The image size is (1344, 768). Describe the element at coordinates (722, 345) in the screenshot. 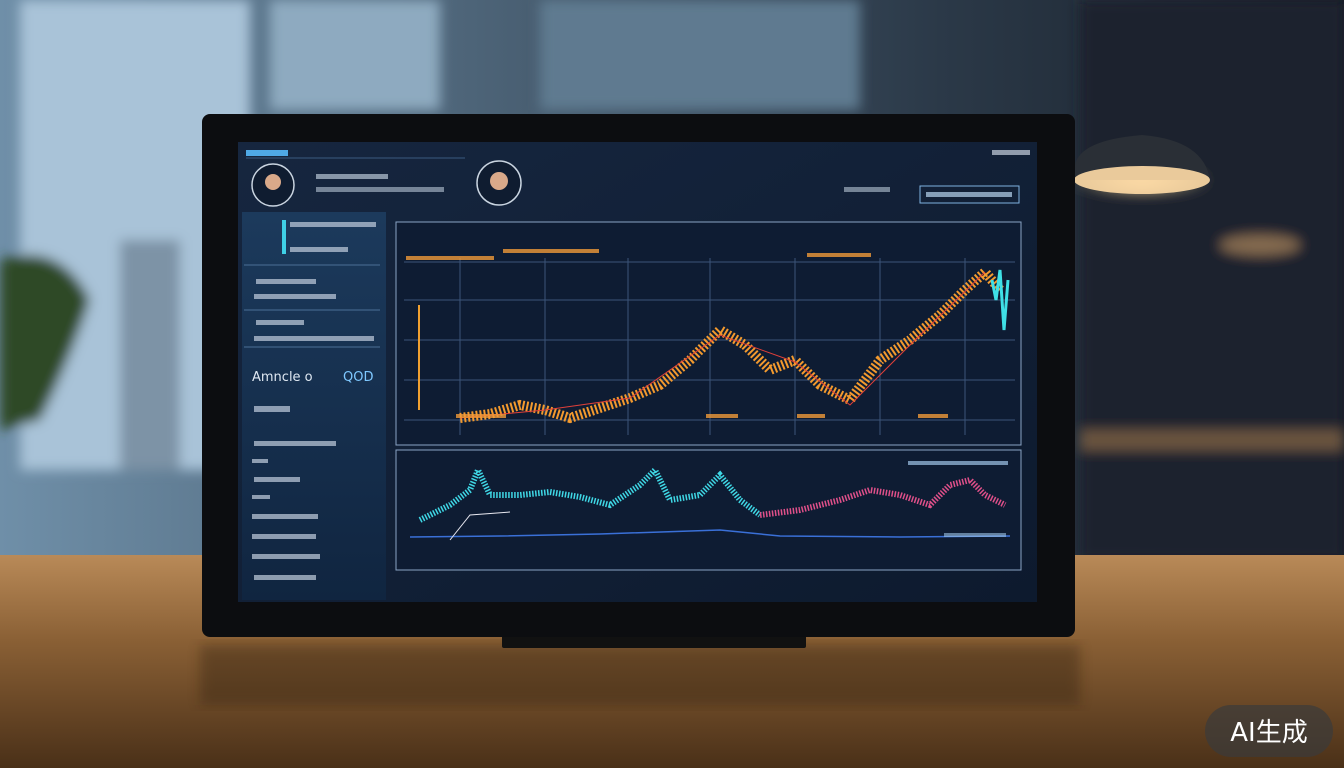

I see `trend-line` at that location.